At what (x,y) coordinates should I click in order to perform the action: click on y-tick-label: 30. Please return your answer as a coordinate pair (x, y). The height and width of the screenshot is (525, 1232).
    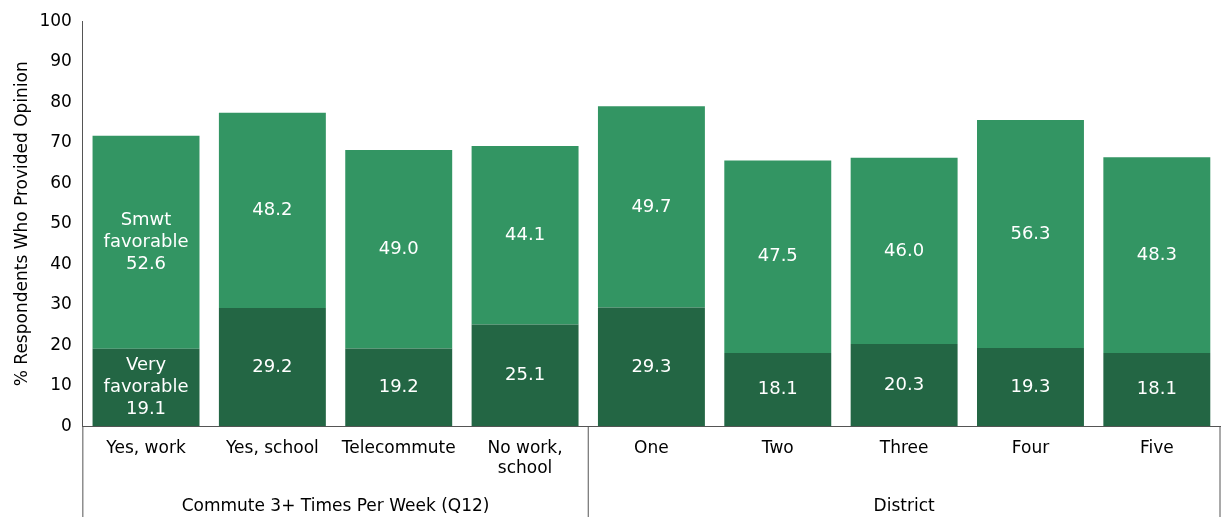
    Looking at the image, I should click on (61, 303).